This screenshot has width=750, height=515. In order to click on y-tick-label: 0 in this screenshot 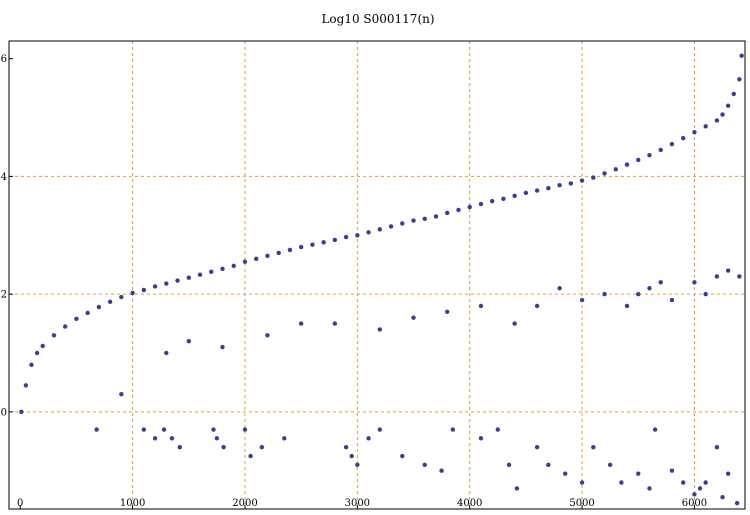, I will do `click(4, 412)`.